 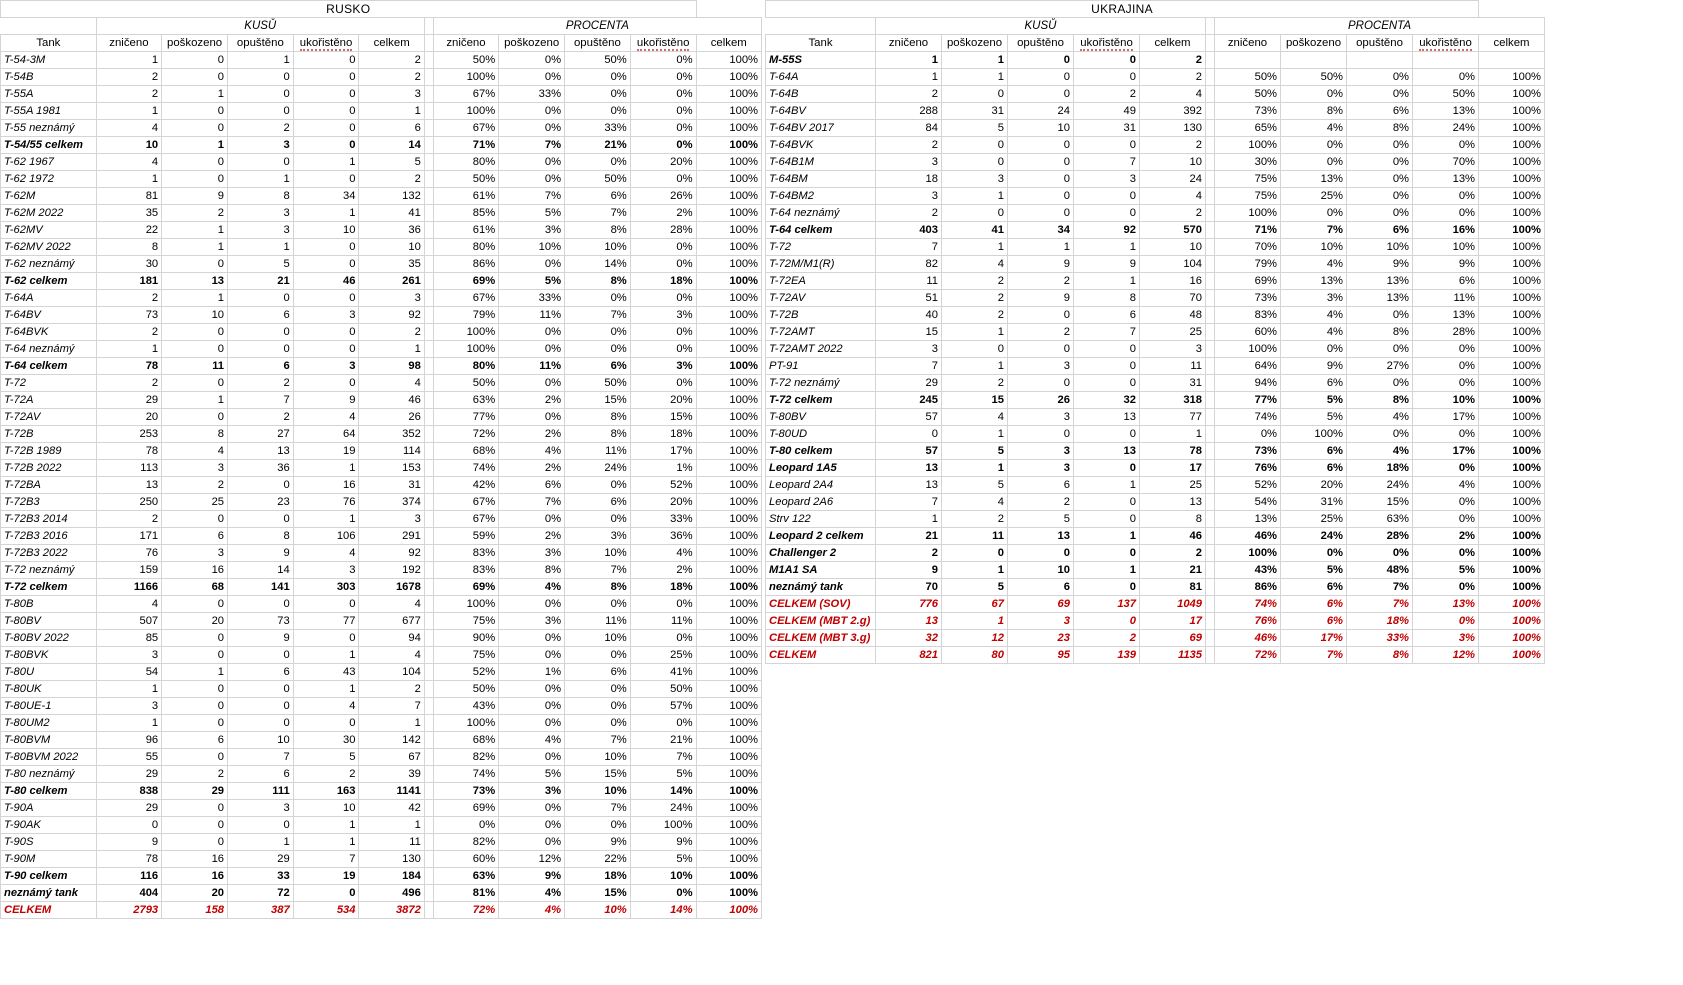 What do you see at coordinates (820, 536) in the screenshot?
I see `row-label-tank: Leopard 2 celkem` at bounding box center [820, 536].